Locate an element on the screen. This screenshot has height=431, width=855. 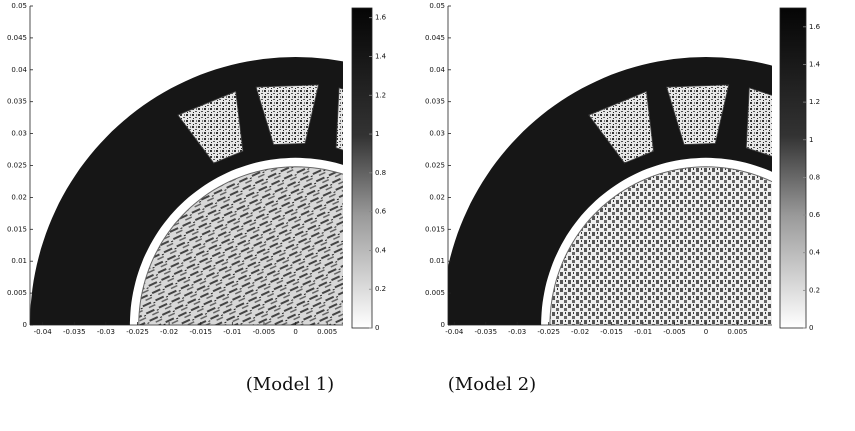
y-tick-label: 0 is located at coordinates (25, 325).